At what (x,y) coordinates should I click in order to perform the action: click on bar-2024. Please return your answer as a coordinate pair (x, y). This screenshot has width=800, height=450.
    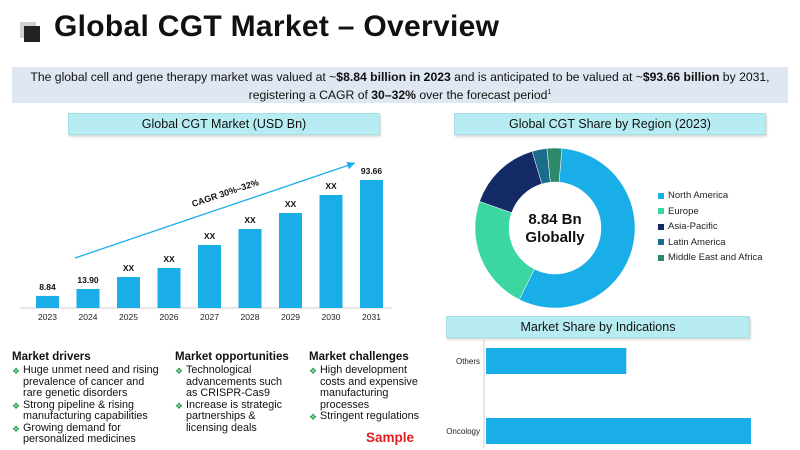
    Looking at the image, I should click on (88, 298).